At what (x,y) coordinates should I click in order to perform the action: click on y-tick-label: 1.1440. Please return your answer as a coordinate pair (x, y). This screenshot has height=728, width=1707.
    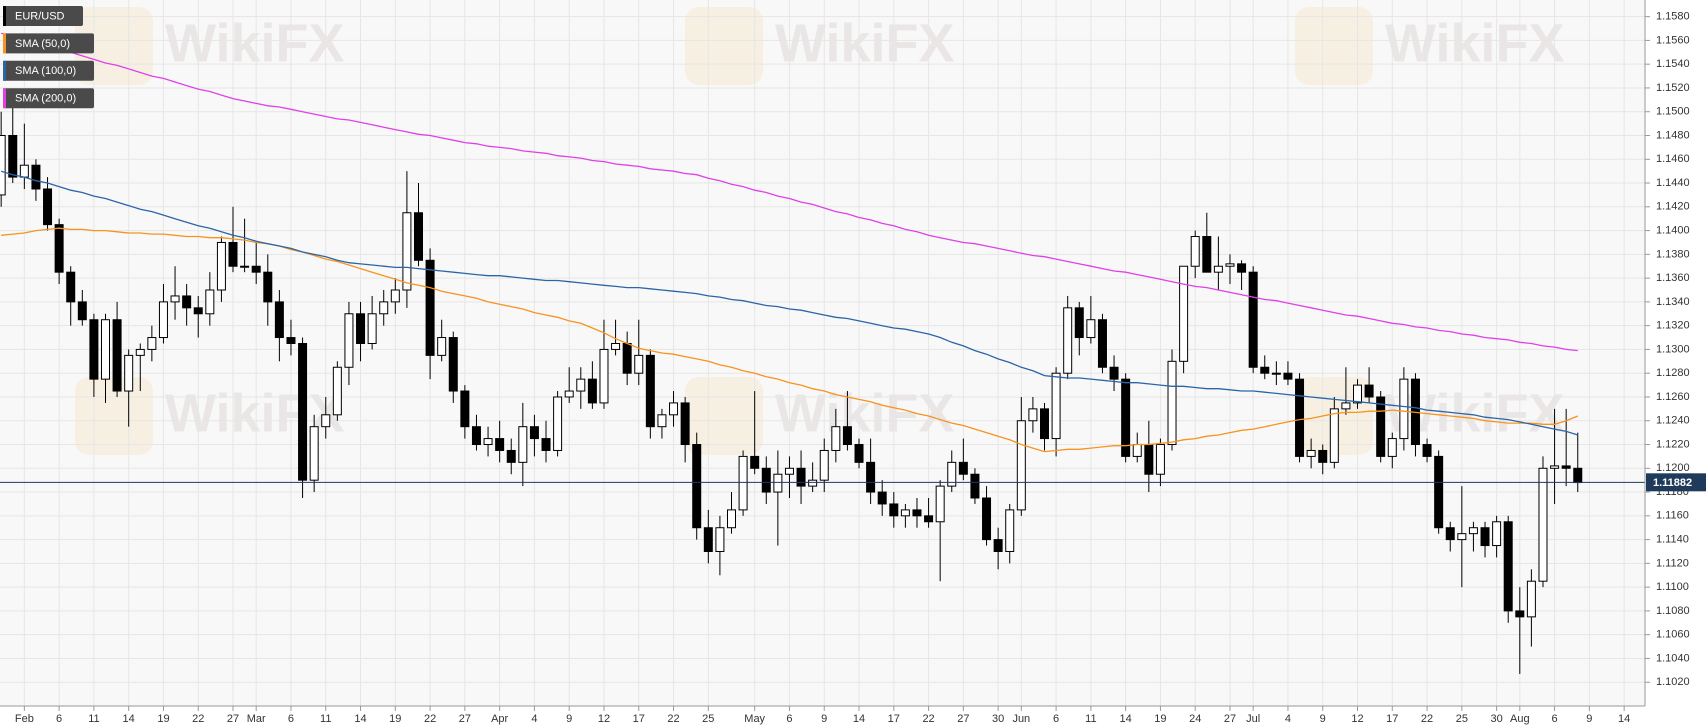
    Looking at the image, I should click on (1673, 183).